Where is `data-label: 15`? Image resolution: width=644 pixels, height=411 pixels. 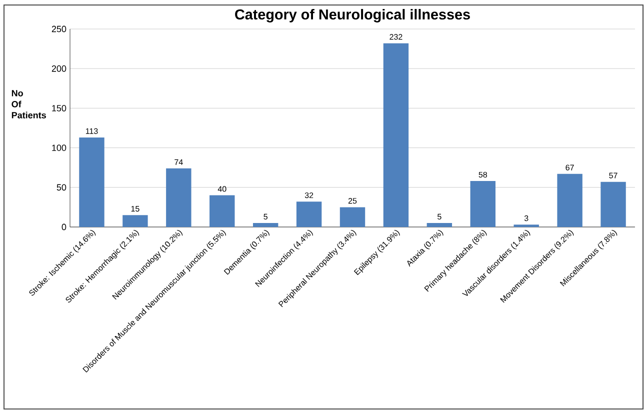 data-label: 15 is located at coordinates (135, 209).